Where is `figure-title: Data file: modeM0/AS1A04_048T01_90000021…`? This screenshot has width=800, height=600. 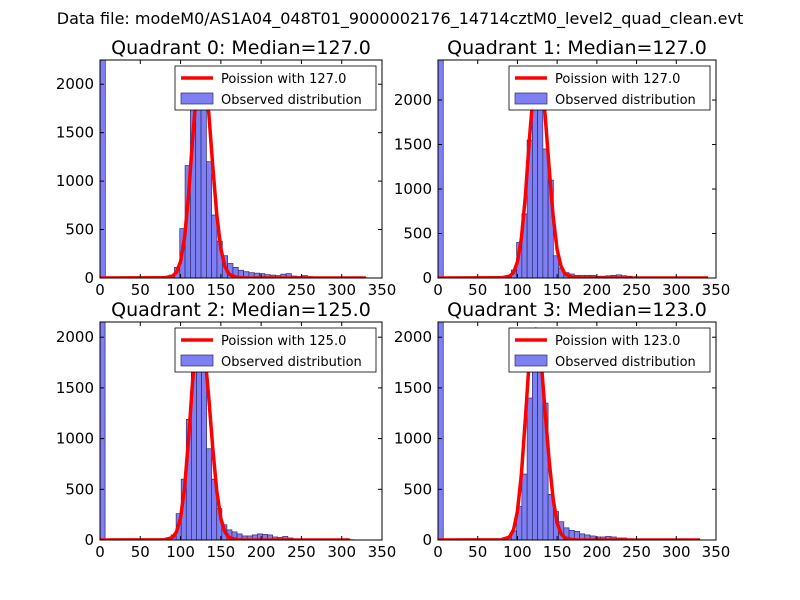
figure-title: Data file: modeM0/AS1A04_048T01_90000021… is located at coordinates (400, 19).